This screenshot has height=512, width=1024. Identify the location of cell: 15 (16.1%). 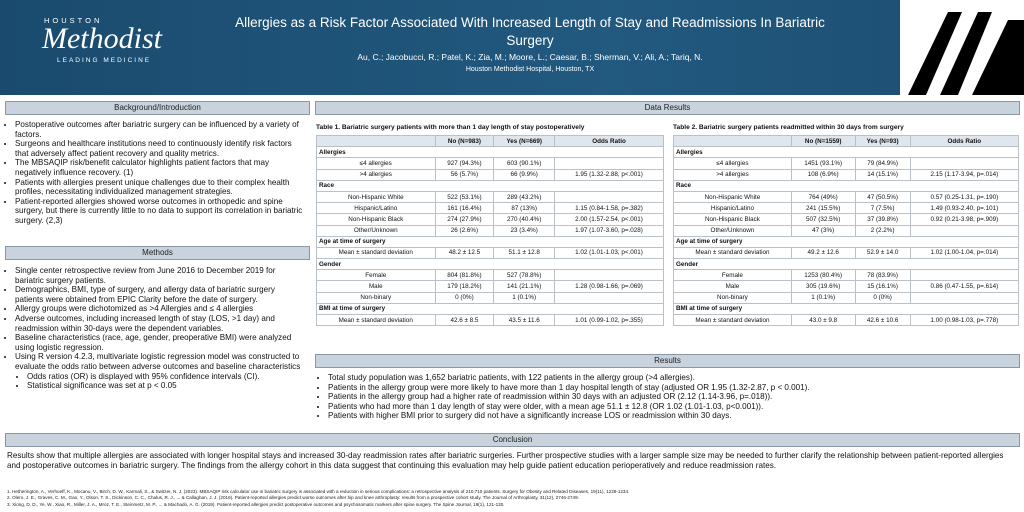
(882, 286).